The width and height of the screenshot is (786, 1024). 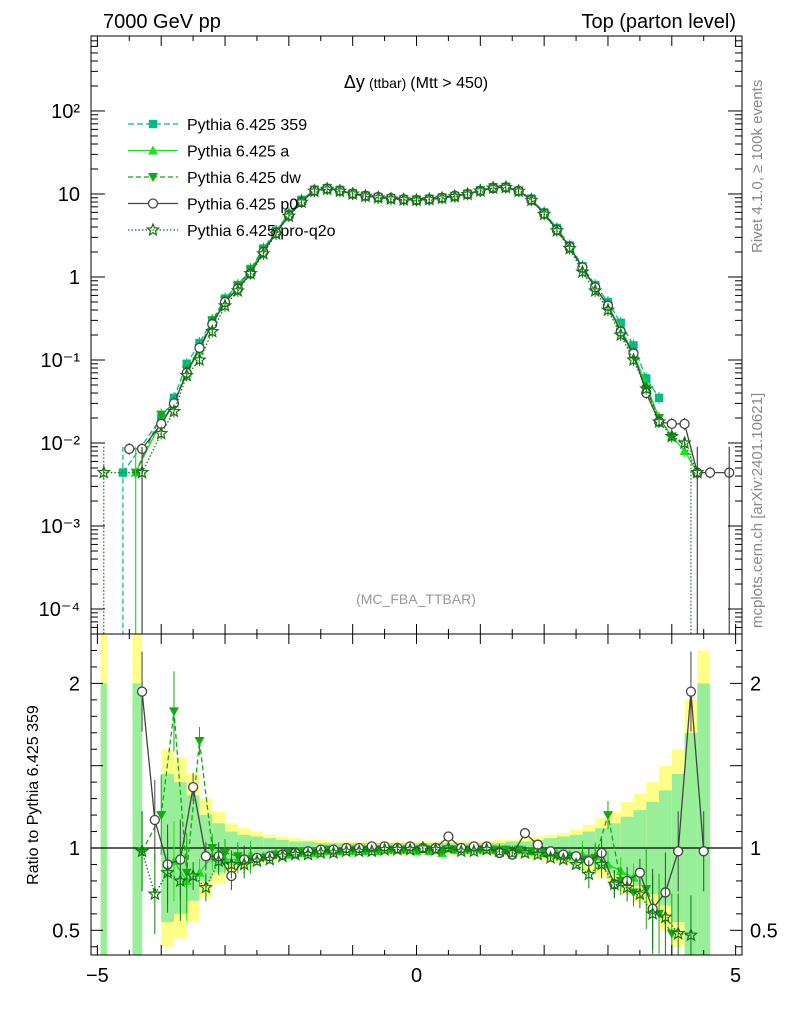 I want to click on y-tick-label-ratio: 0.5, so click(x=66, y=931).